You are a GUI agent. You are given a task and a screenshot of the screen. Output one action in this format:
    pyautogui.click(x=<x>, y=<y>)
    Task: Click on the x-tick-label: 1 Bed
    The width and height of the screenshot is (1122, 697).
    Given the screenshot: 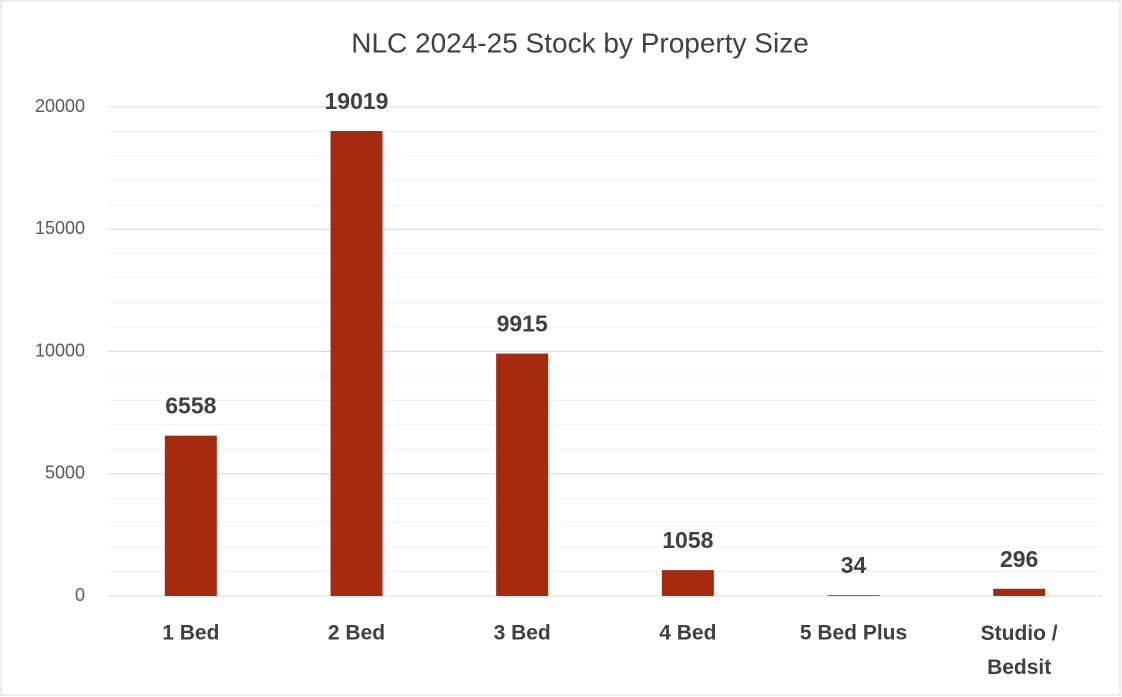 What is the action you would take?
    pyautogui.click(x=190, y=633)
    